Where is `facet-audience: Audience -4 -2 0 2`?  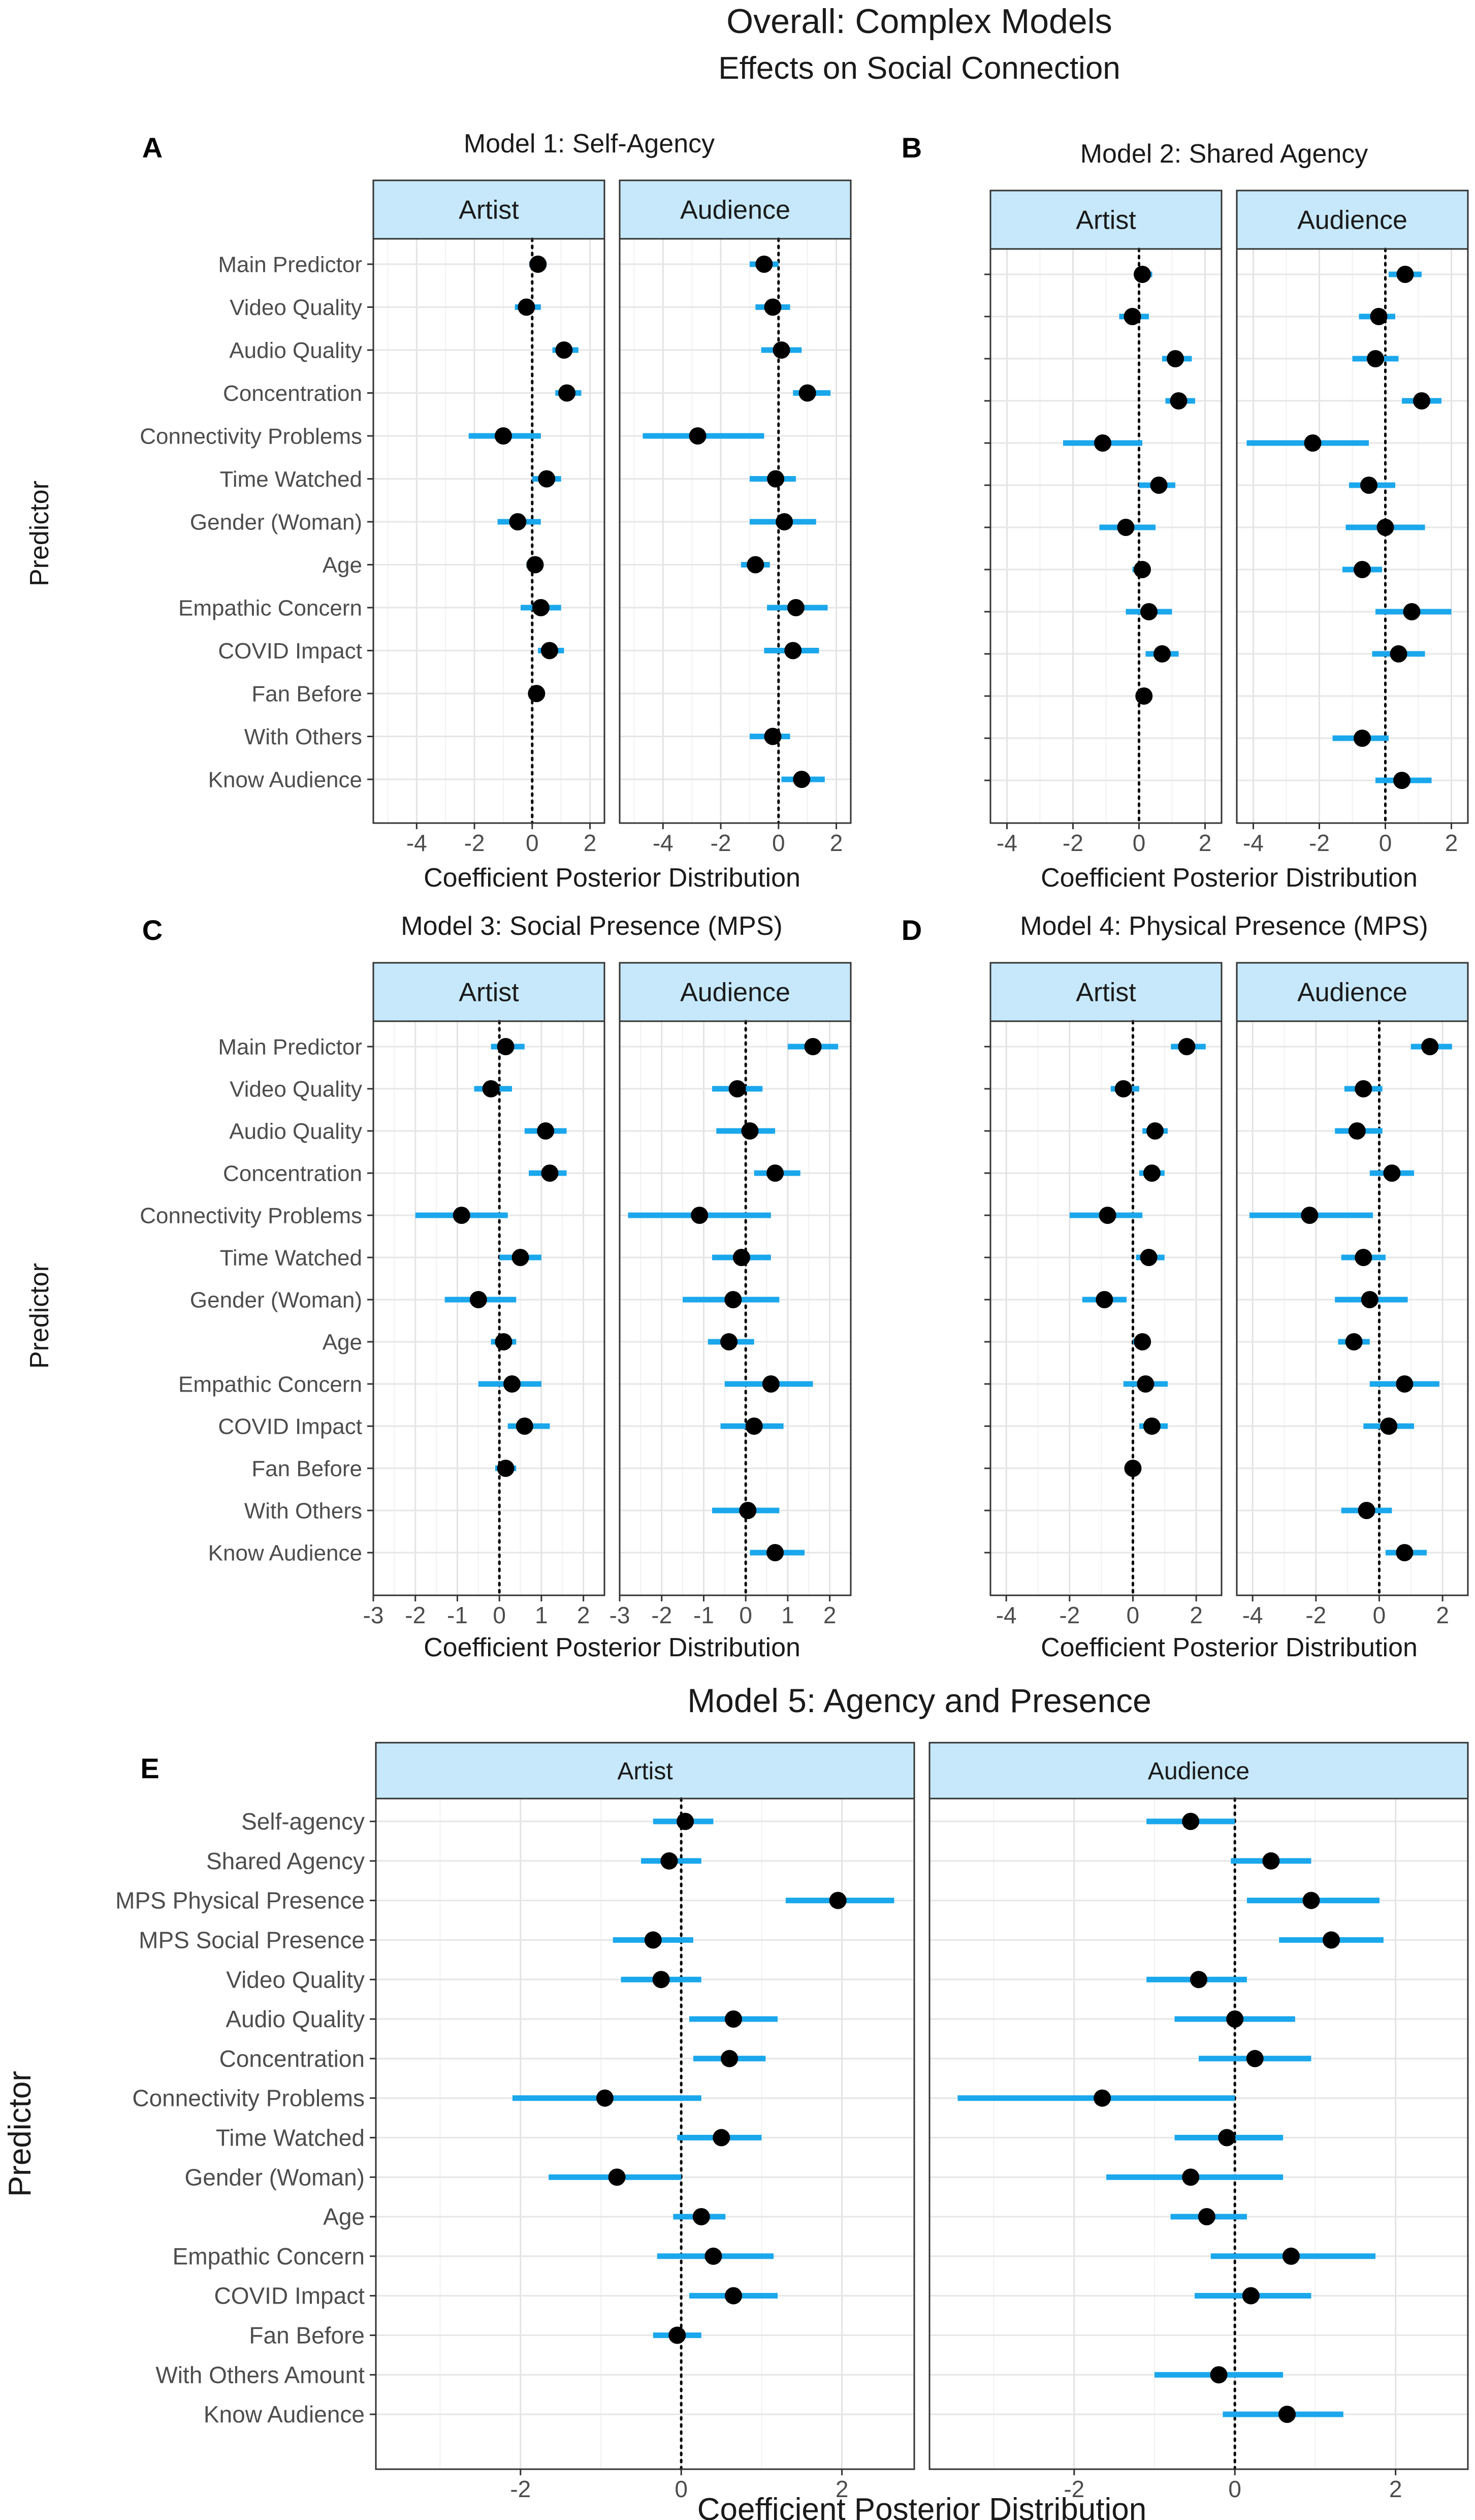
facet-audience: Audience -4 -2 0 2 is located at coordinates (1352, 1295).